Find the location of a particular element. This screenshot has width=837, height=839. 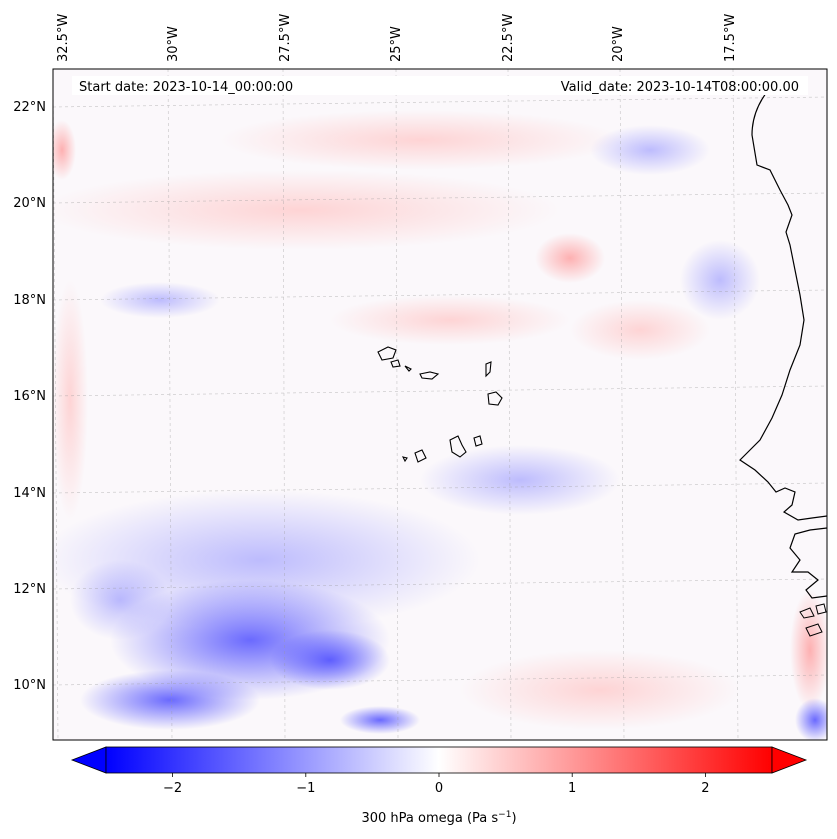

lat-tick-label: 12°N is located at coordinates (29, 589).